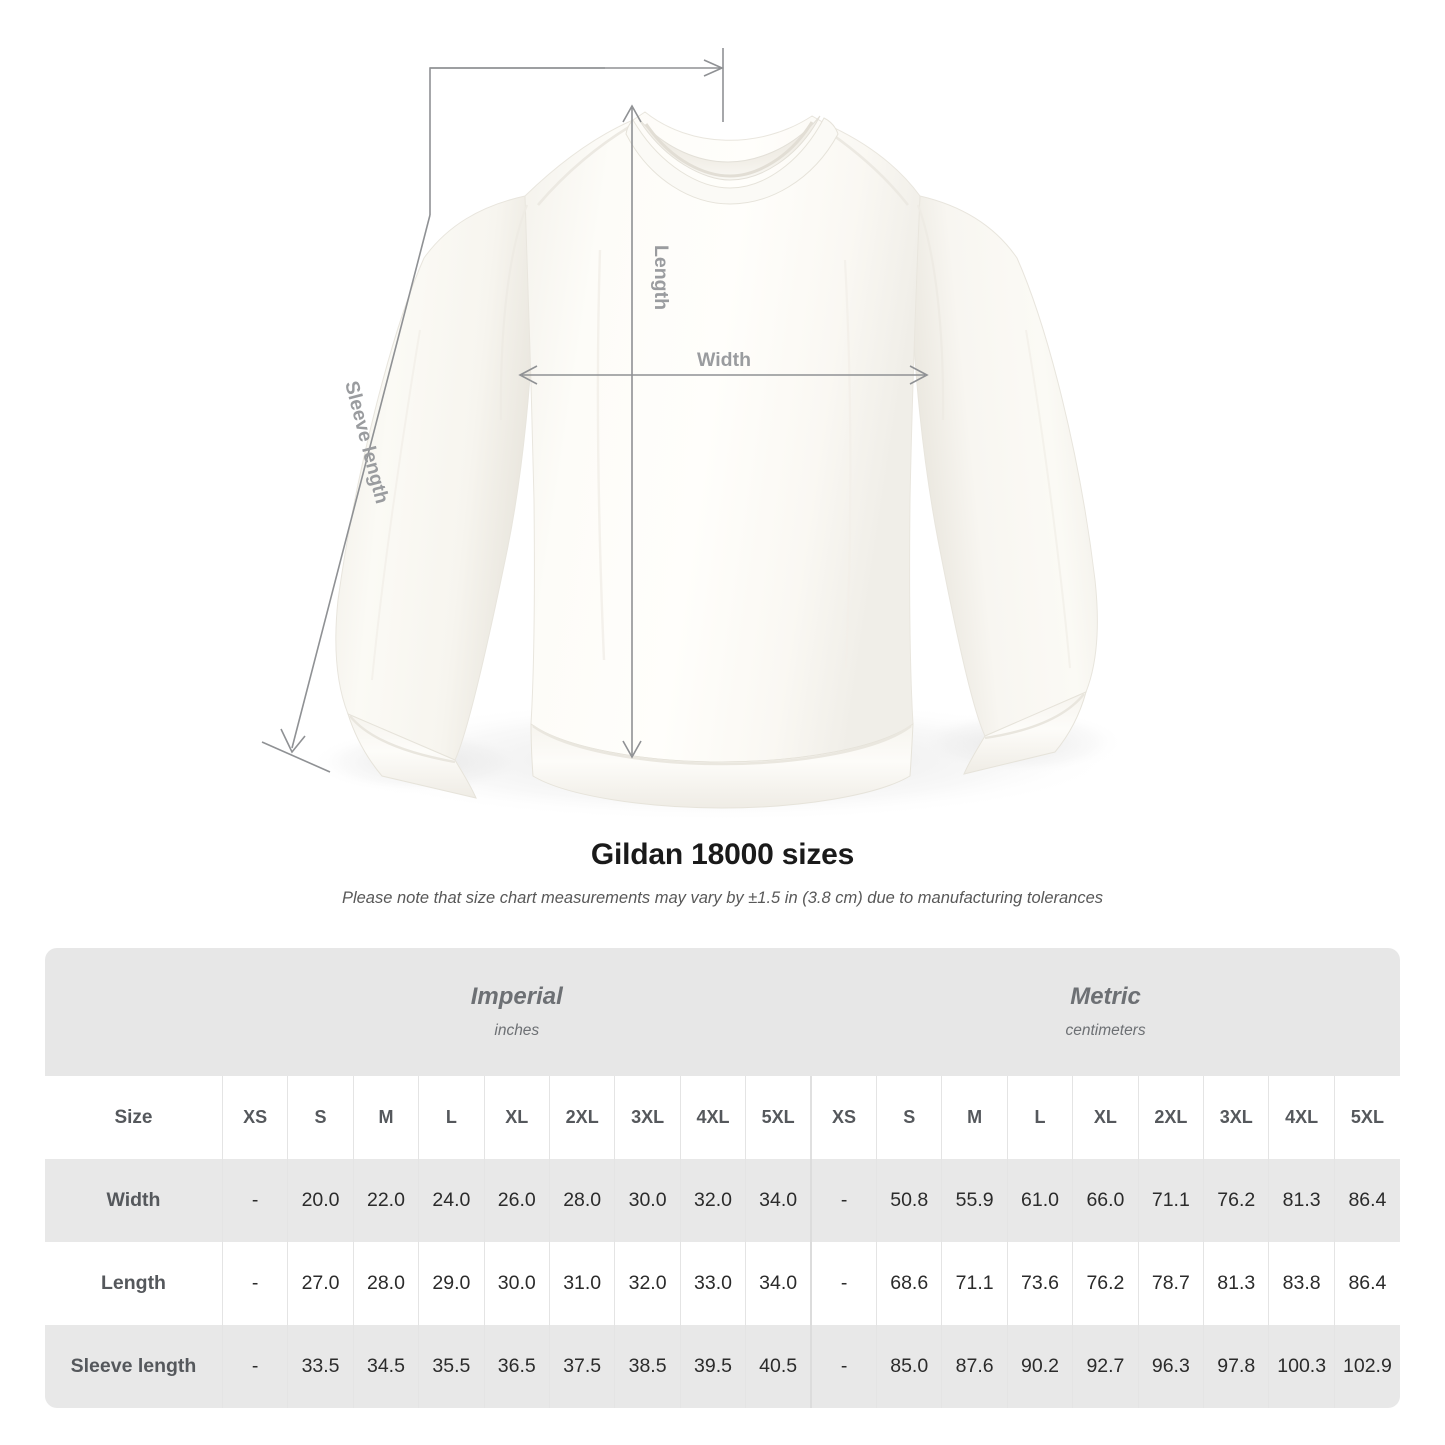 The width and height of the screenshot is (1445, 1445). Describe the element at coordinates (1301, 1117) in the screenshot. I see `size-header-metric-4xl: 4XL` at that location.